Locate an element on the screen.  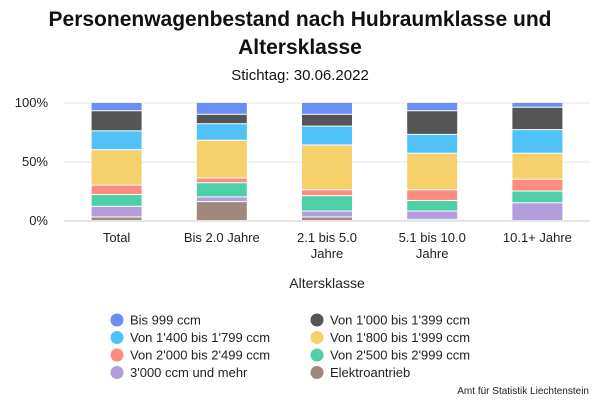
legend-label: Von 1'800 bis 1'999 ccm is located at coordinates (400, 337).